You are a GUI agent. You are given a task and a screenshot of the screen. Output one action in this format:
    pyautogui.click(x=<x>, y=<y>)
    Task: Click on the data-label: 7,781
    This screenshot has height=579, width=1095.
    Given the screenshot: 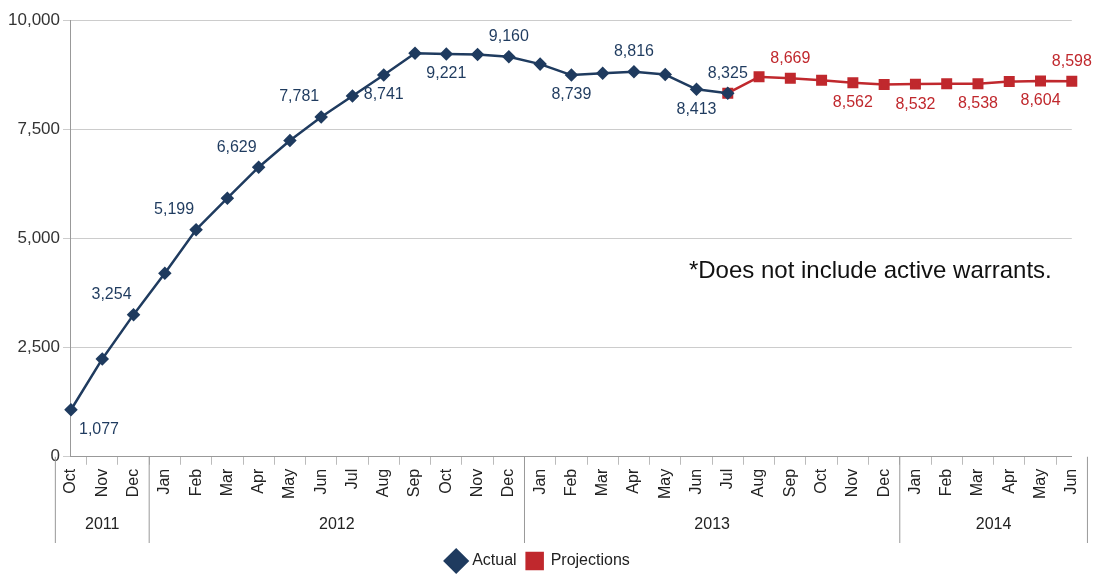 What is the action you would take?
    pyautogui.click(x=299, y=96)
    